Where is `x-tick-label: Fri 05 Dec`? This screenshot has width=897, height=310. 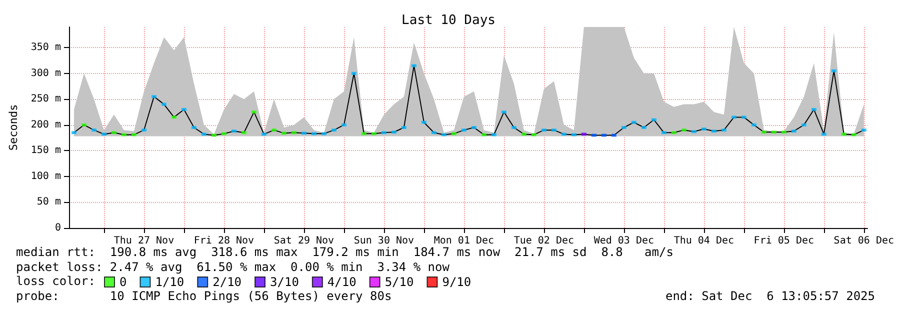 x-tick-label: Fri 05 Dec is located at coordinates (784, 241).